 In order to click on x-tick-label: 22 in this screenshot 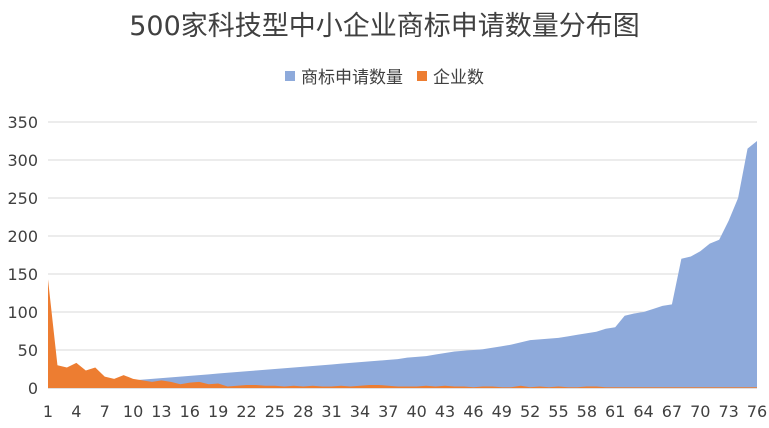, I will do `click(246, 411)`.